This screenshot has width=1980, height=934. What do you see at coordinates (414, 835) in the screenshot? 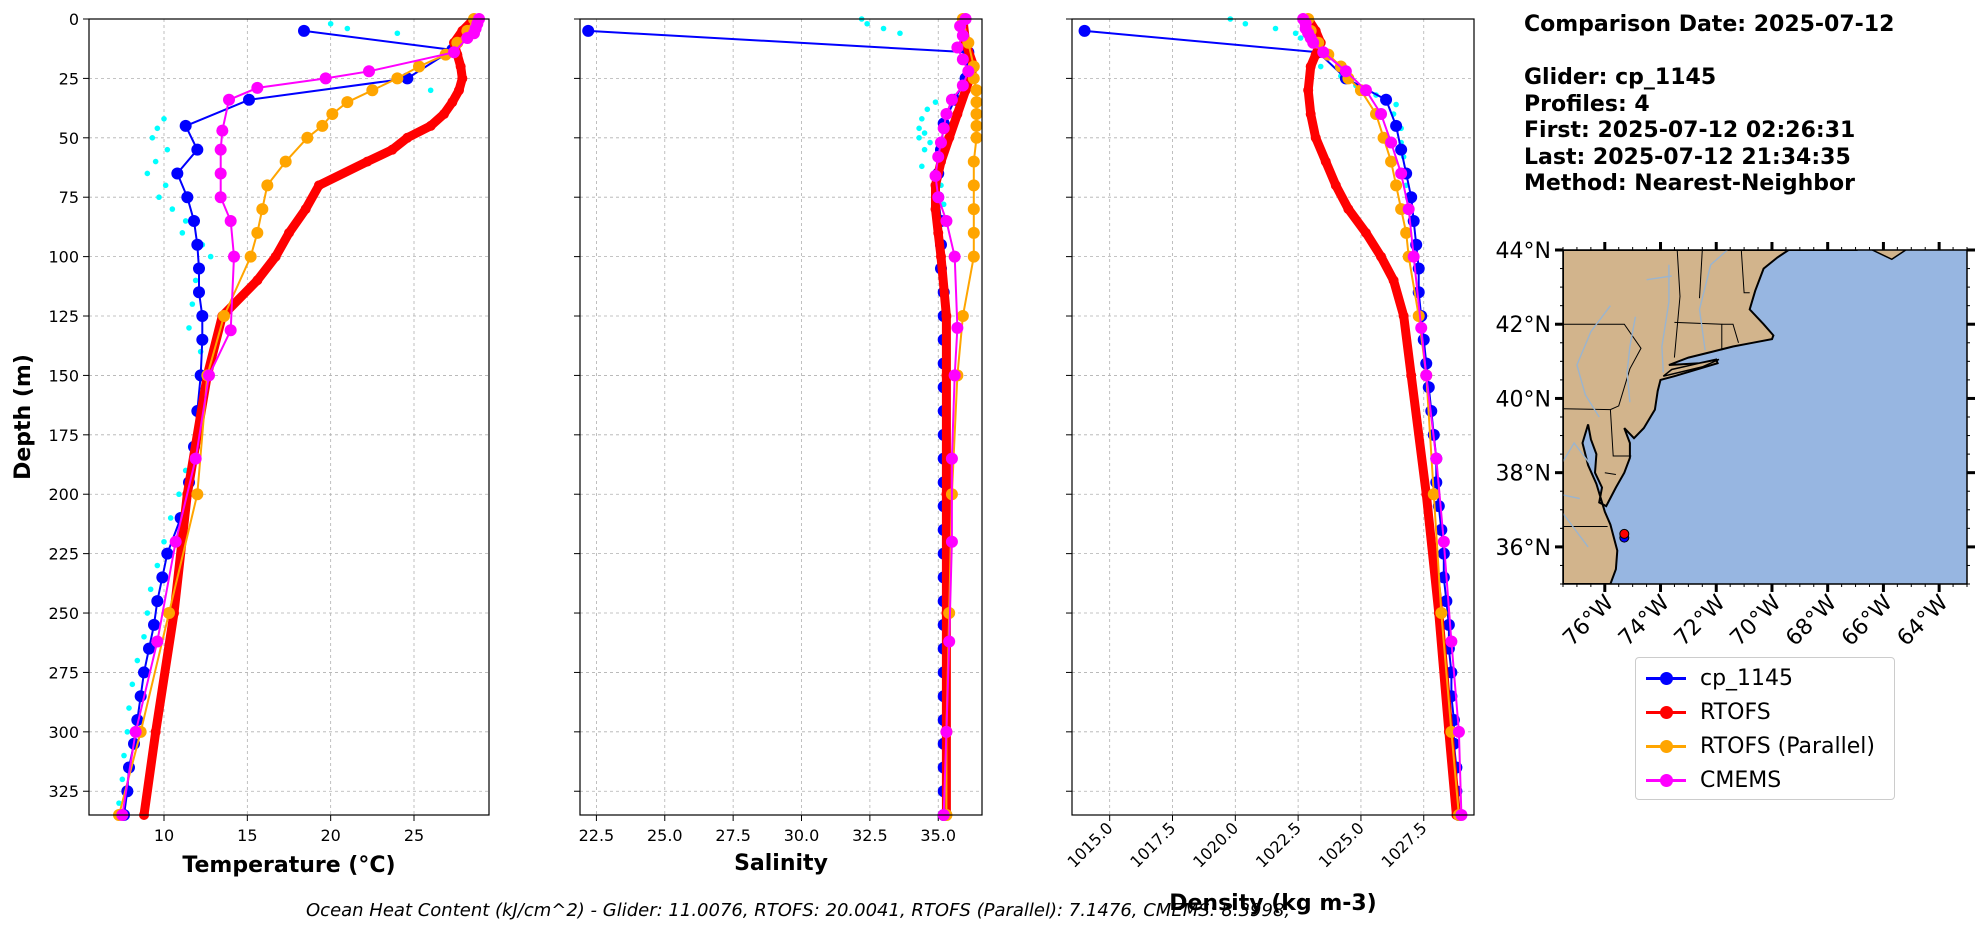
I see `temperature-x-tick-label: 25` at bounding box center [414, 835].